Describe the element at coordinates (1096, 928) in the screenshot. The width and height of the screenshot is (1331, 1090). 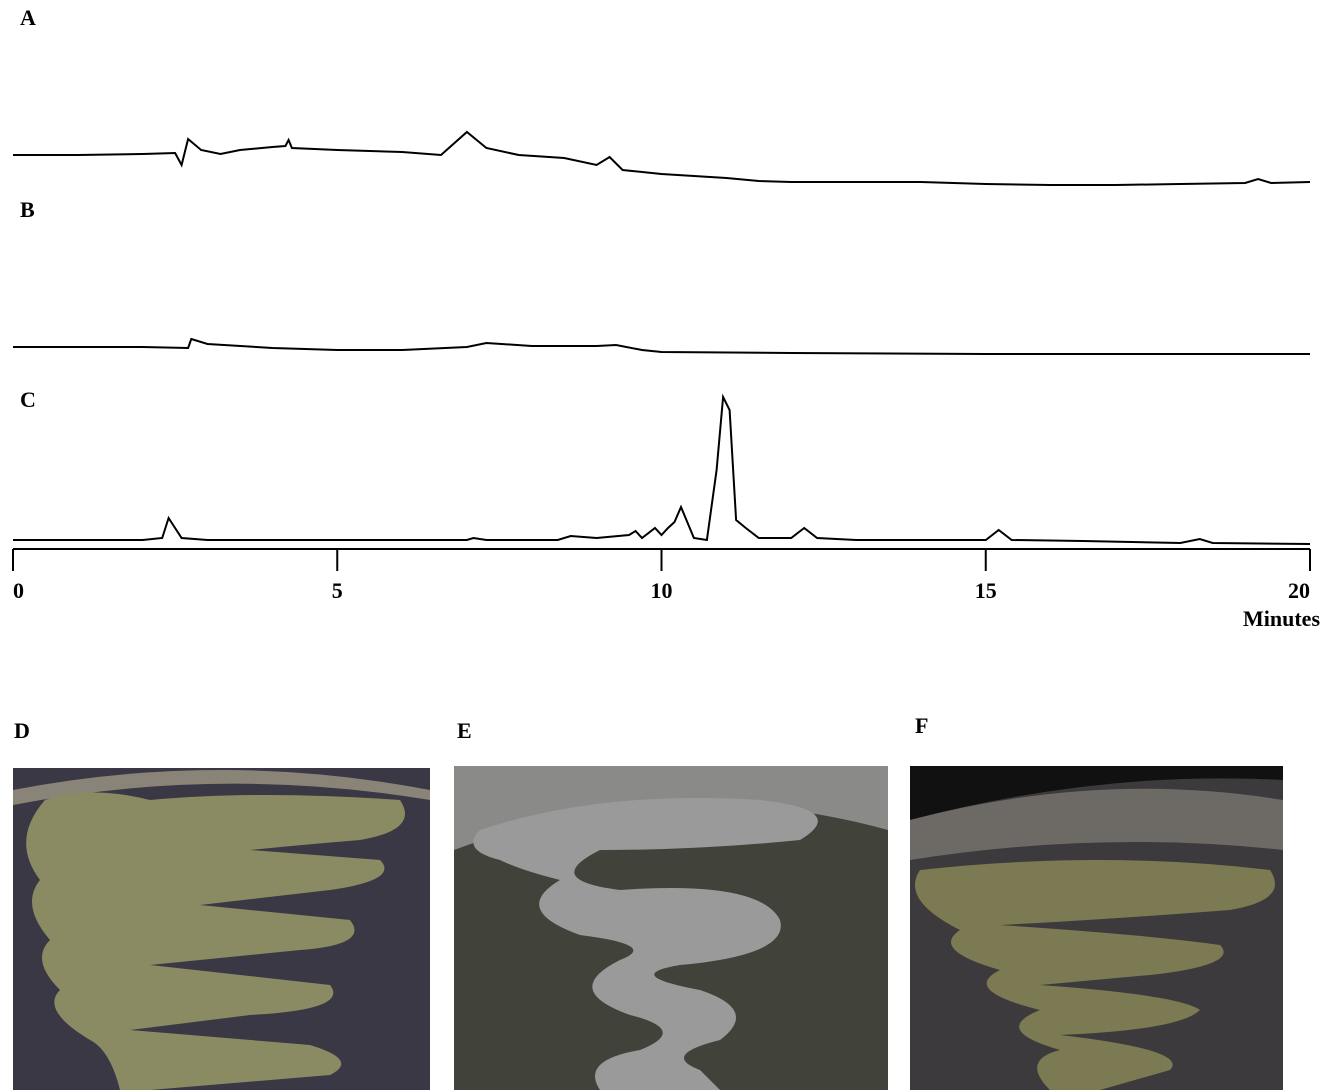
I see `photo-f` at that location.